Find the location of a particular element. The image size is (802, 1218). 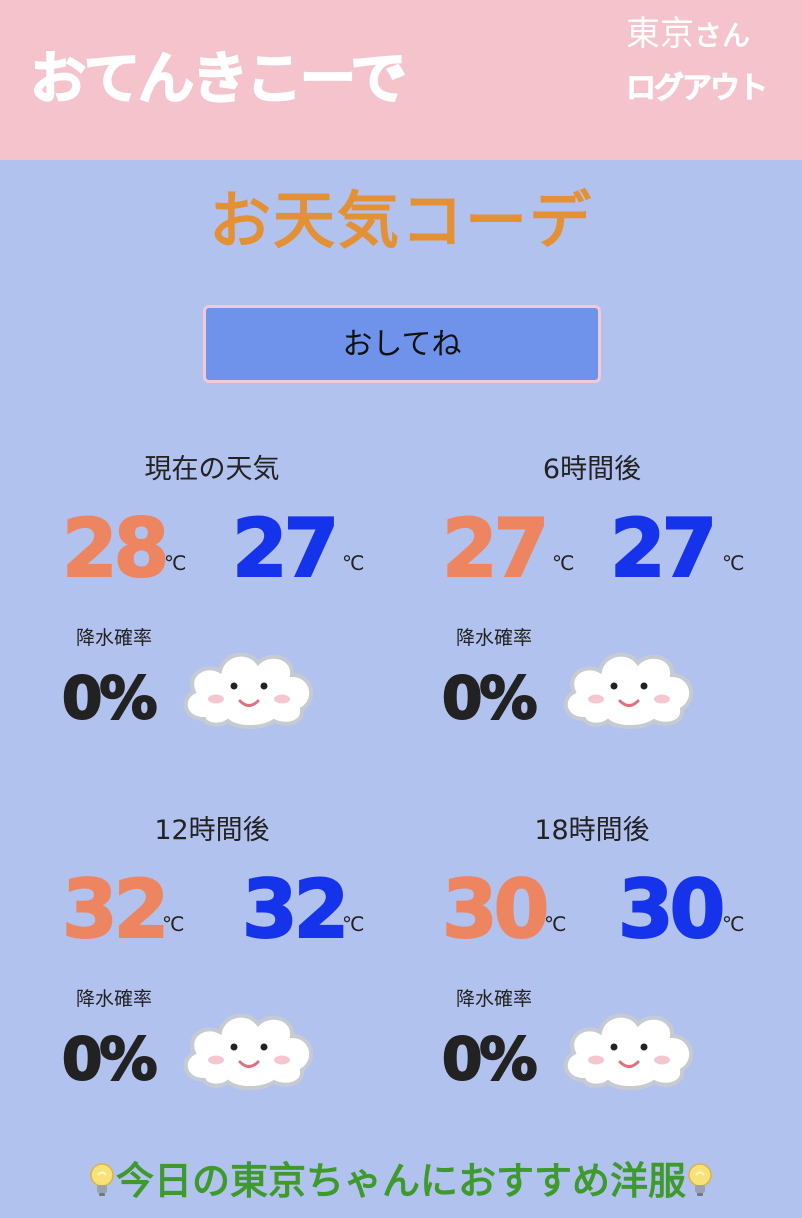

app-logo: おてんきこーで is located at coordinates (218, 79).